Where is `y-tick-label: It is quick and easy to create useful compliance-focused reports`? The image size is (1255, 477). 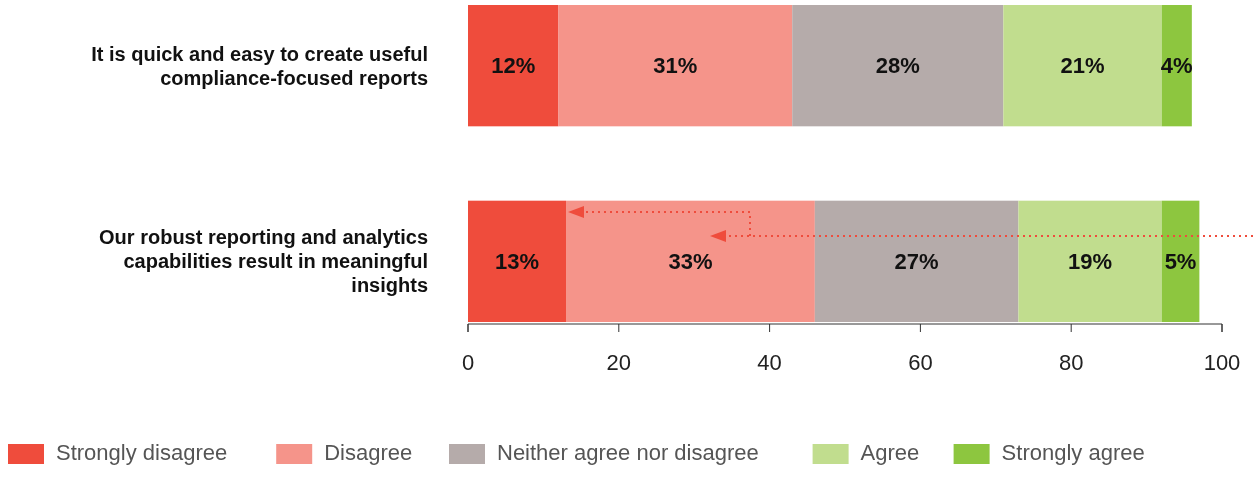
y-tick-label: It is quick and easy to create useful compliance-focused reports is located at coordinates (259, 65).